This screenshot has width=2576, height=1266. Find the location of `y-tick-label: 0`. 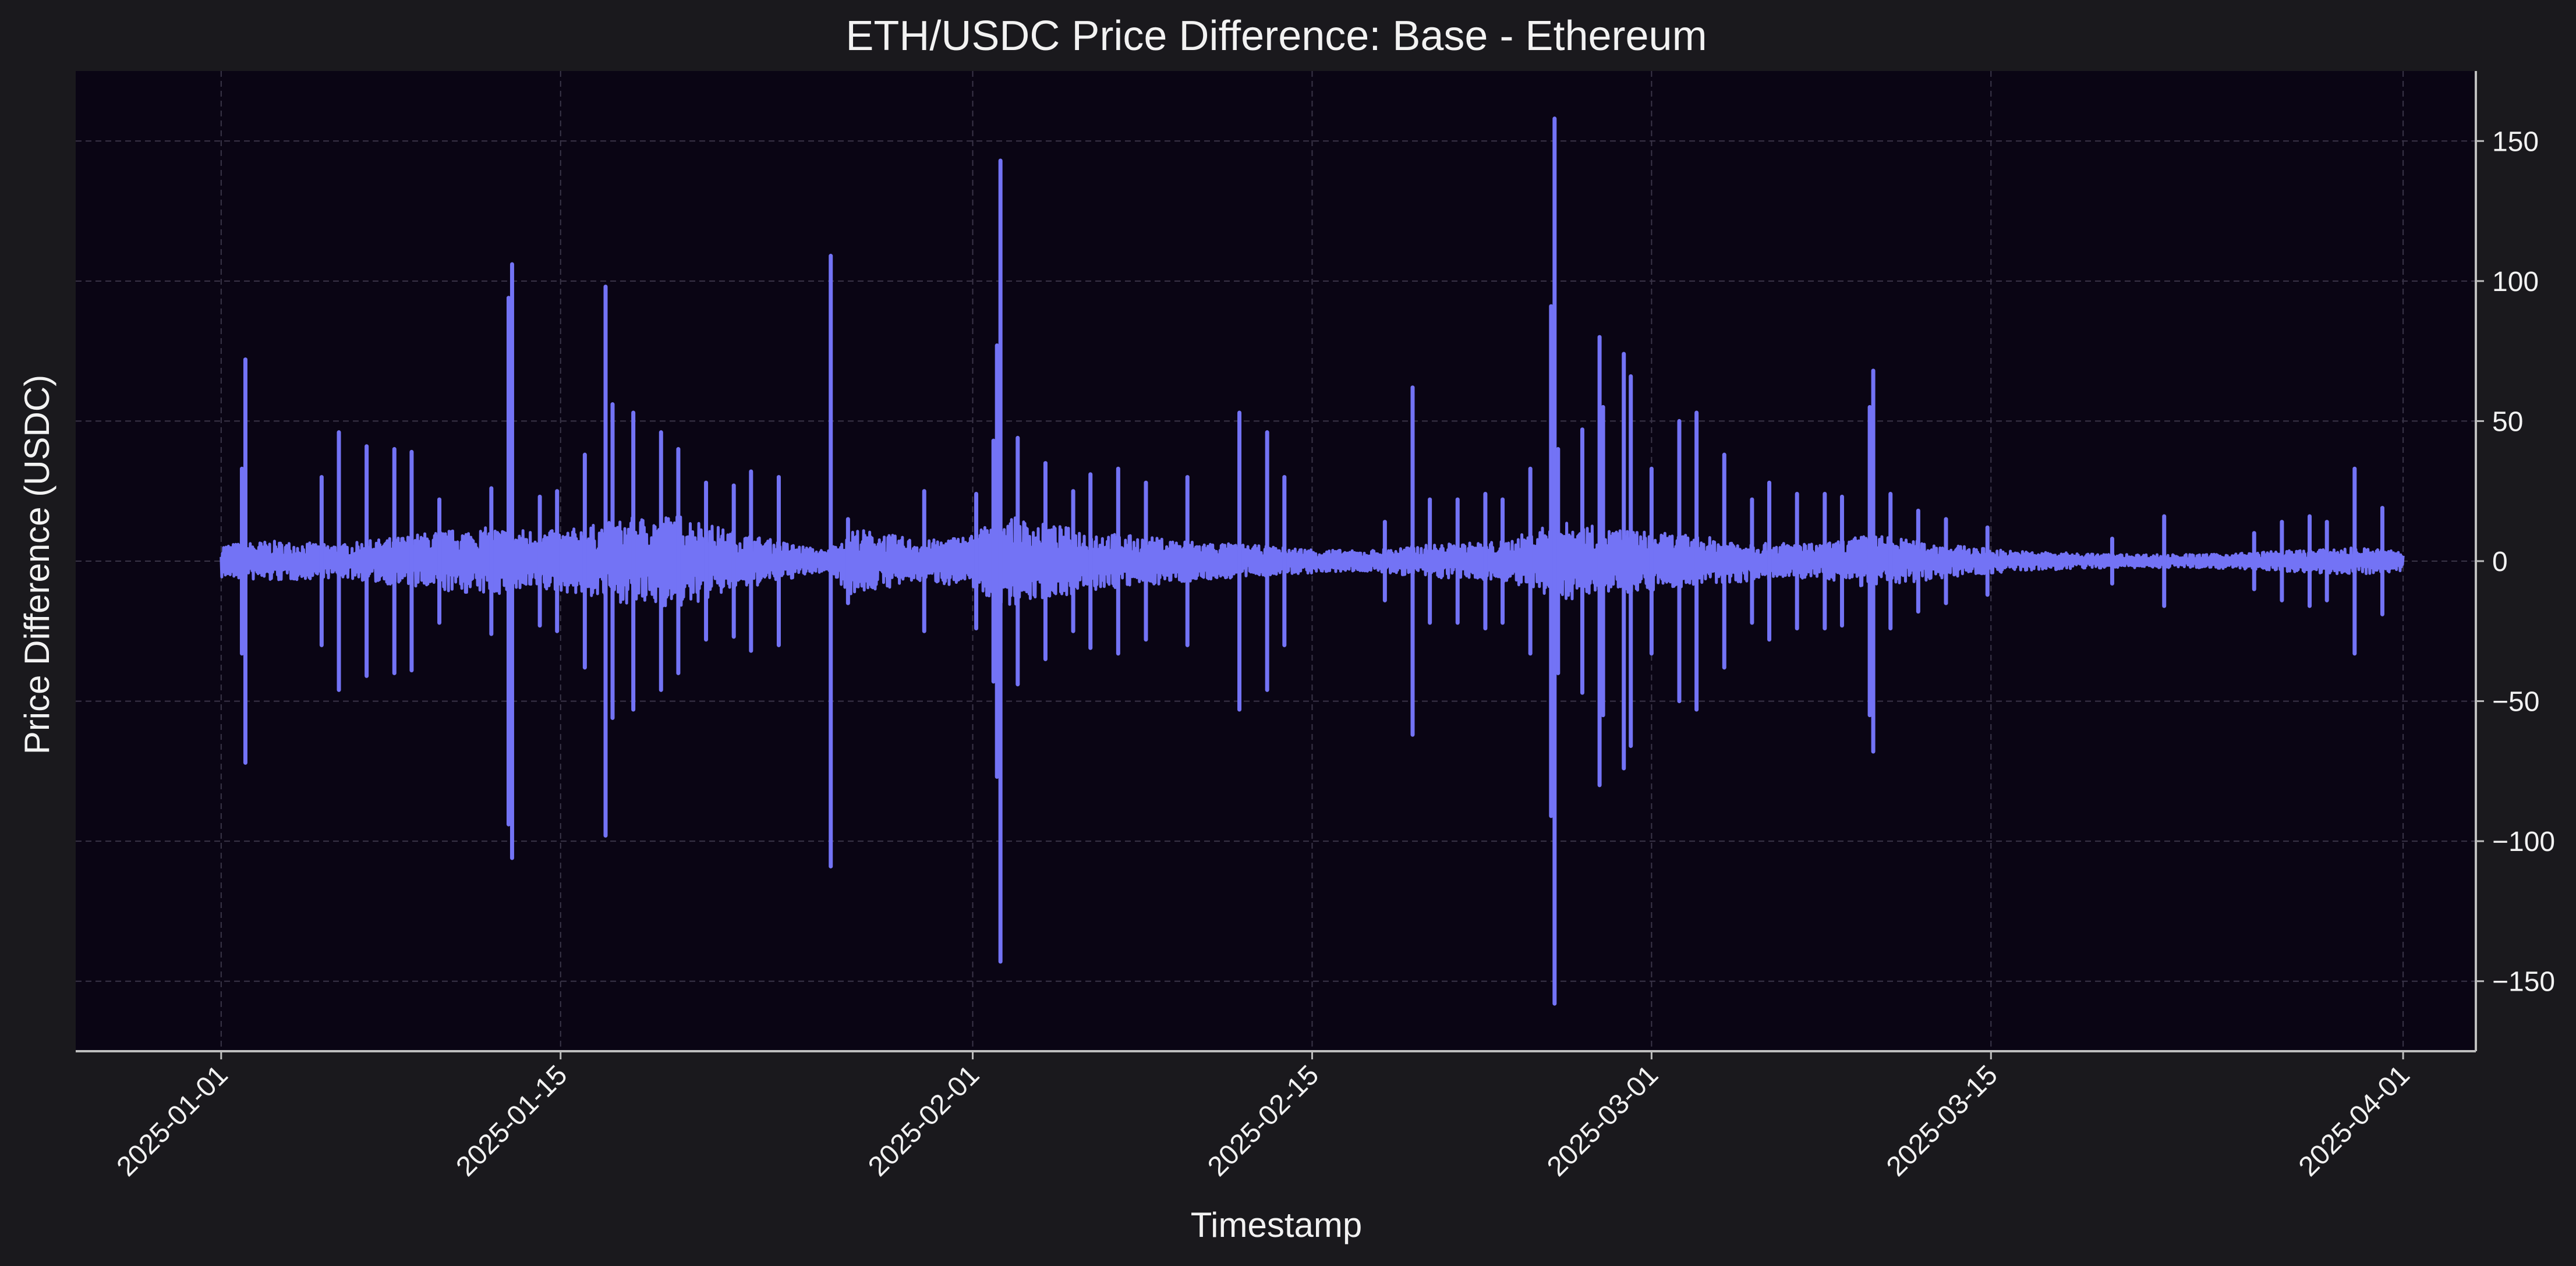

y-tick-label: 0 is located at coordinates (2500, 562).